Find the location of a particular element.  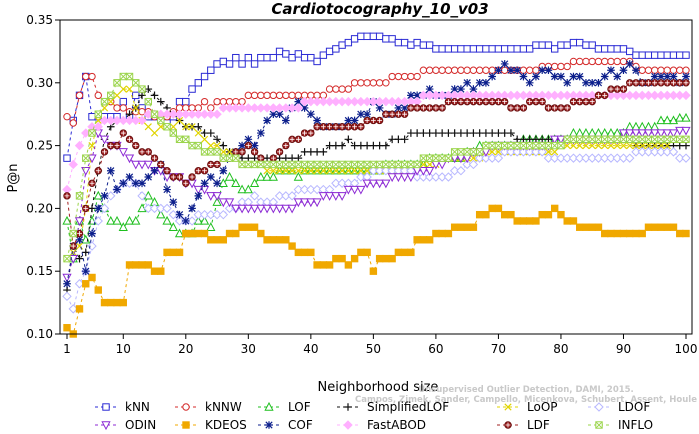

x-tick-label: 20 is located at coordinates (185, 349).